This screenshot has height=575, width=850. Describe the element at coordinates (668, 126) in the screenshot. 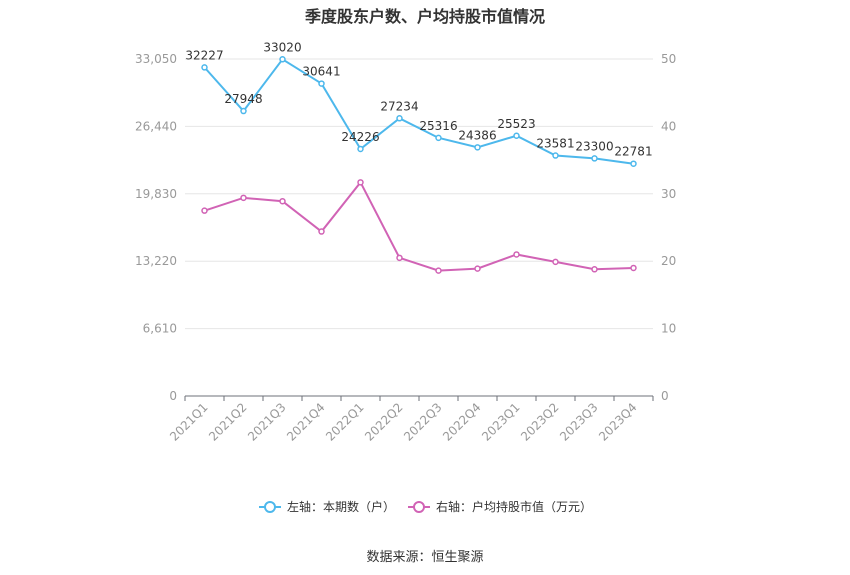

I see `y-right-tick-label: 40` at that location.